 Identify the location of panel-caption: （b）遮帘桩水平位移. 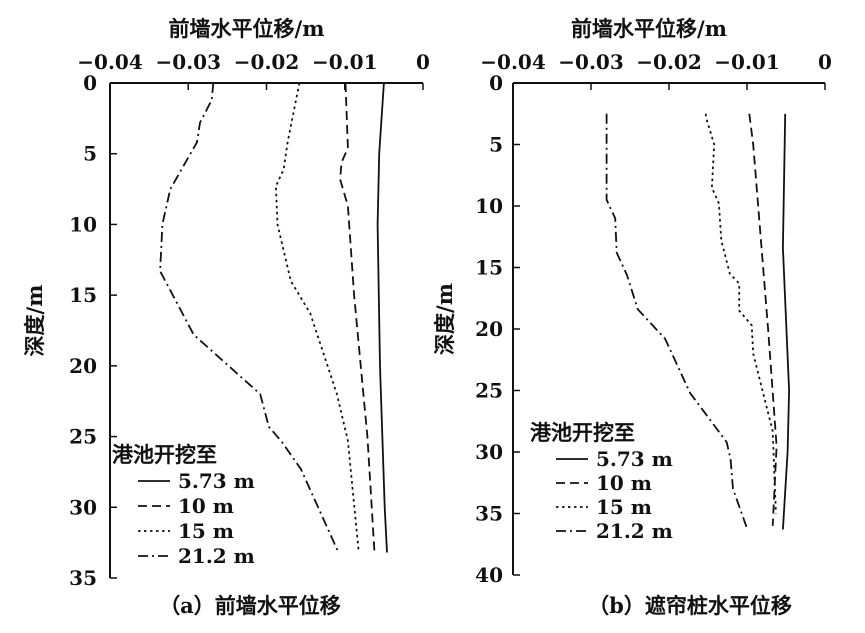
(690, 605).